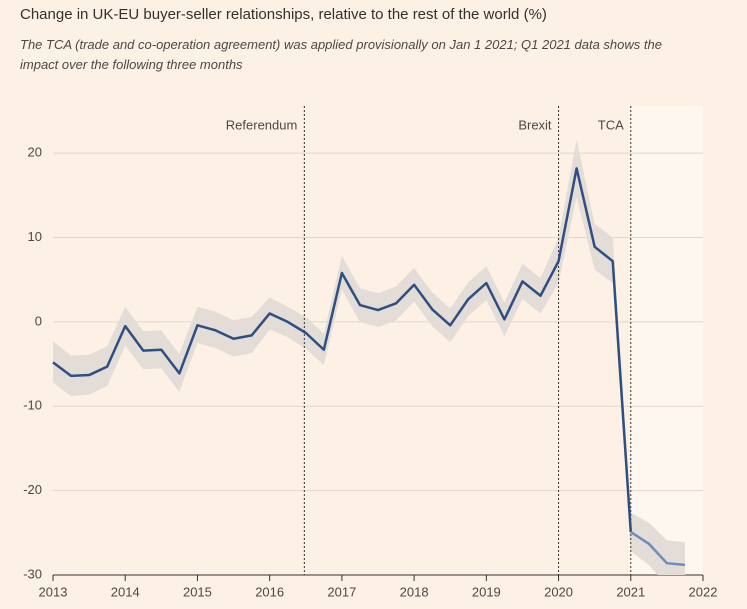  Describe the element at coordinates (414, 591) in the screenshot. I see `x-tick-label: 2018` at that location.